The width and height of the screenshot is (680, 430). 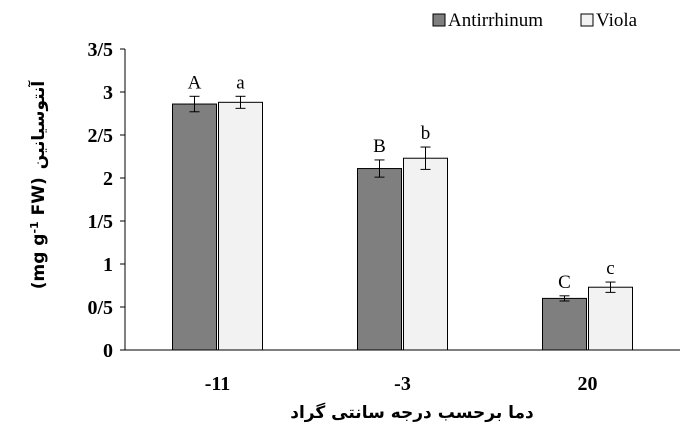 I want to click on x-tick-label: -3, so click(x=402, y=384).